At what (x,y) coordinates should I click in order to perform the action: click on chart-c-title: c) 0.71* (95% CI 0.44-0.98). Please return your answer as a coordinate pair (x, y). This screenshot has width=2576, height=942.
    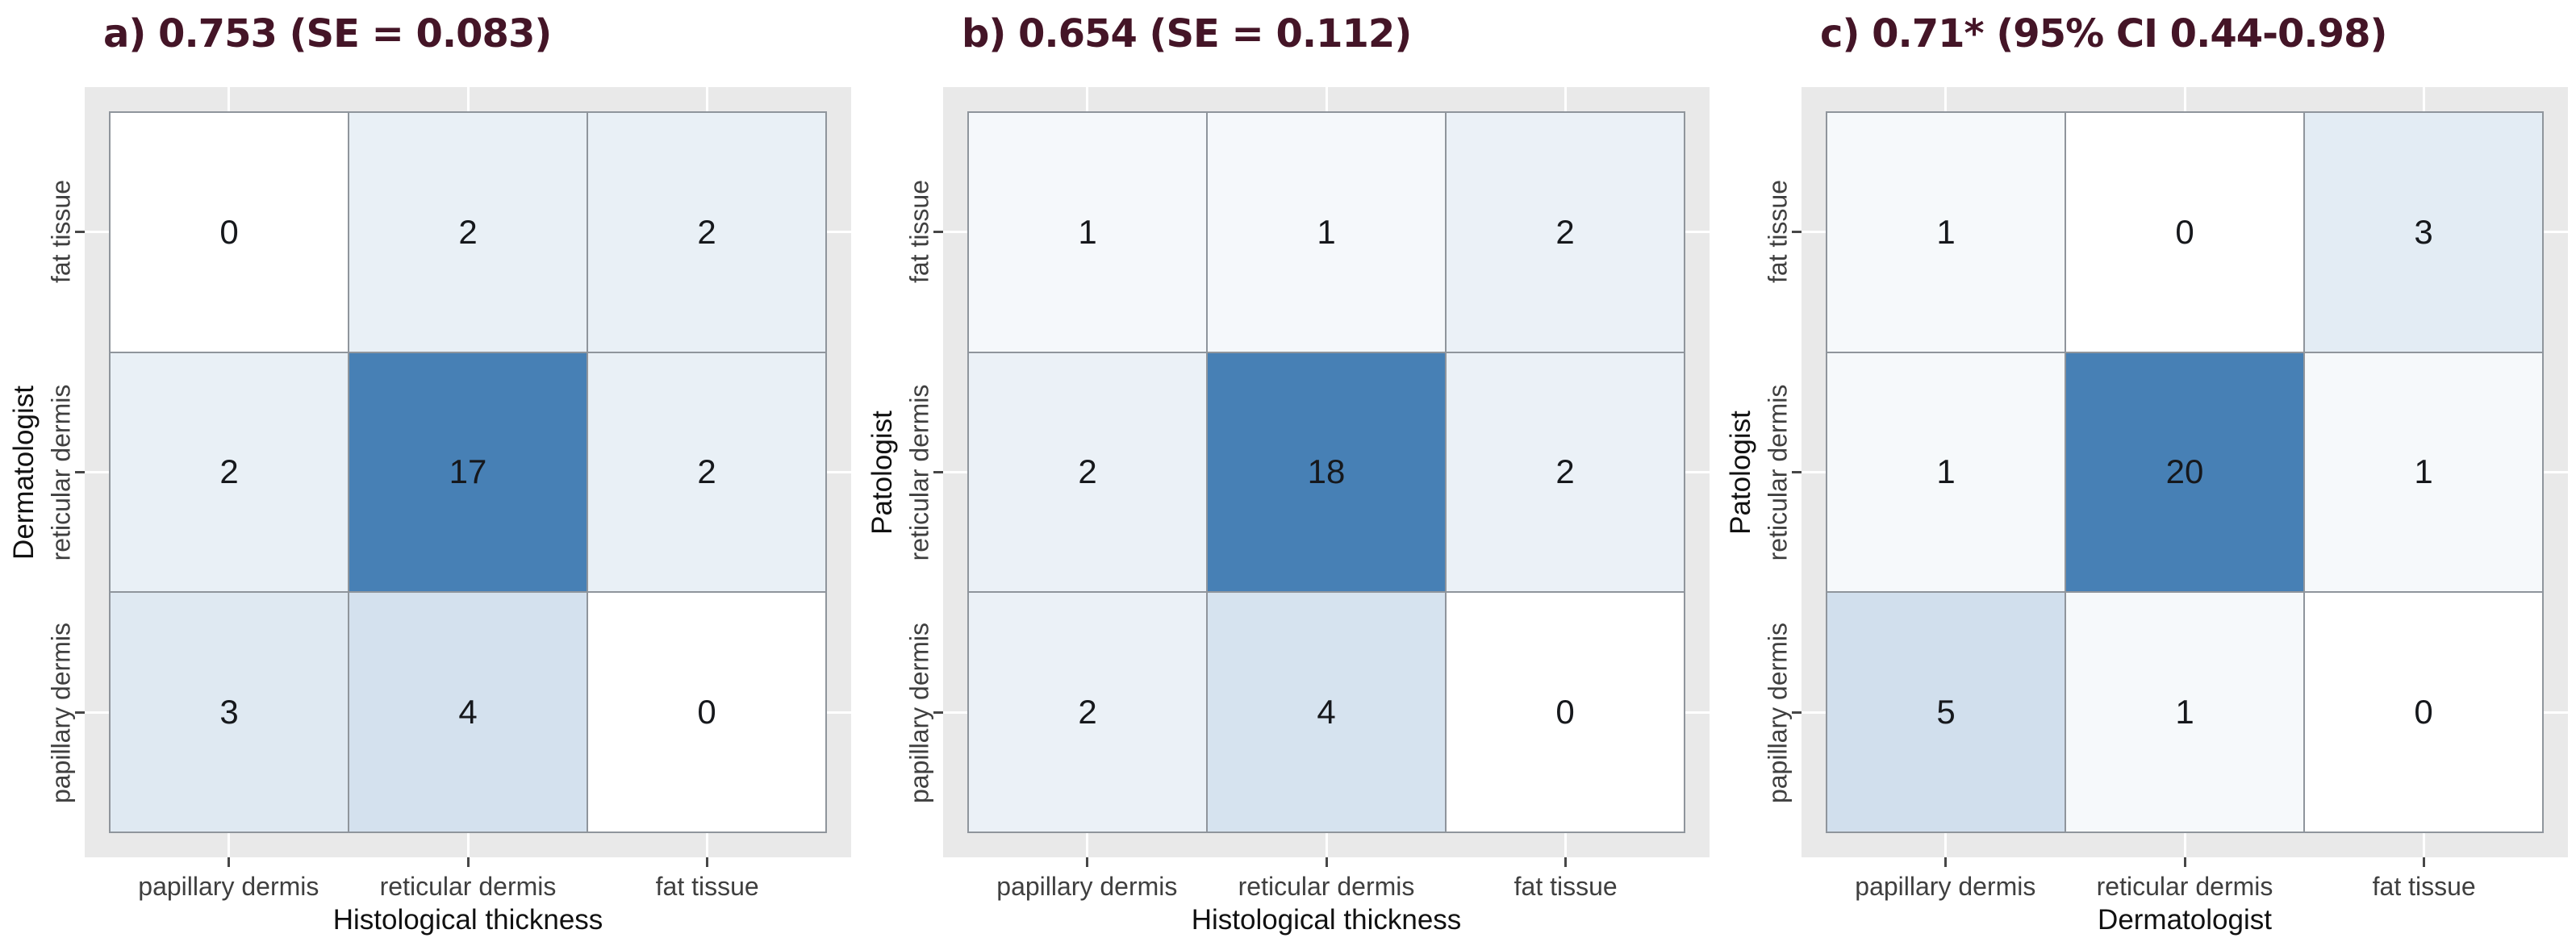
    Looking at the image, I should click on (2103, 33).